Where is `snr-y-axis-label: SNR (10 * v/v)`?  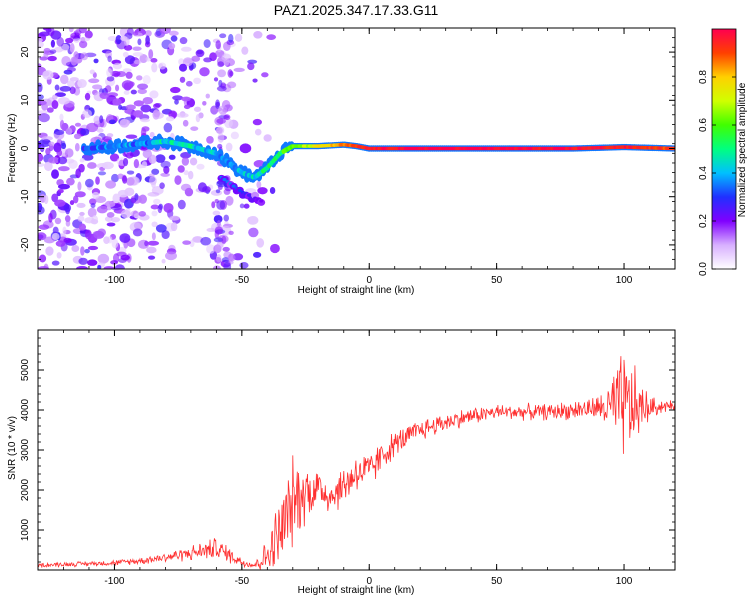 snr-y-axis-label: SNR (10 * v/v) is located at coordinates (12, 448).